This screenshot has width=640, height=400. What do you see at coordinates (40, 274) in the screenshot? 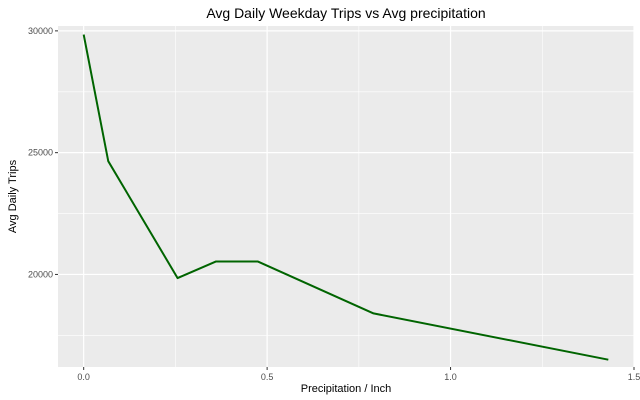
I see `y-tick-label: 20000` at bounding box center [40, 274].